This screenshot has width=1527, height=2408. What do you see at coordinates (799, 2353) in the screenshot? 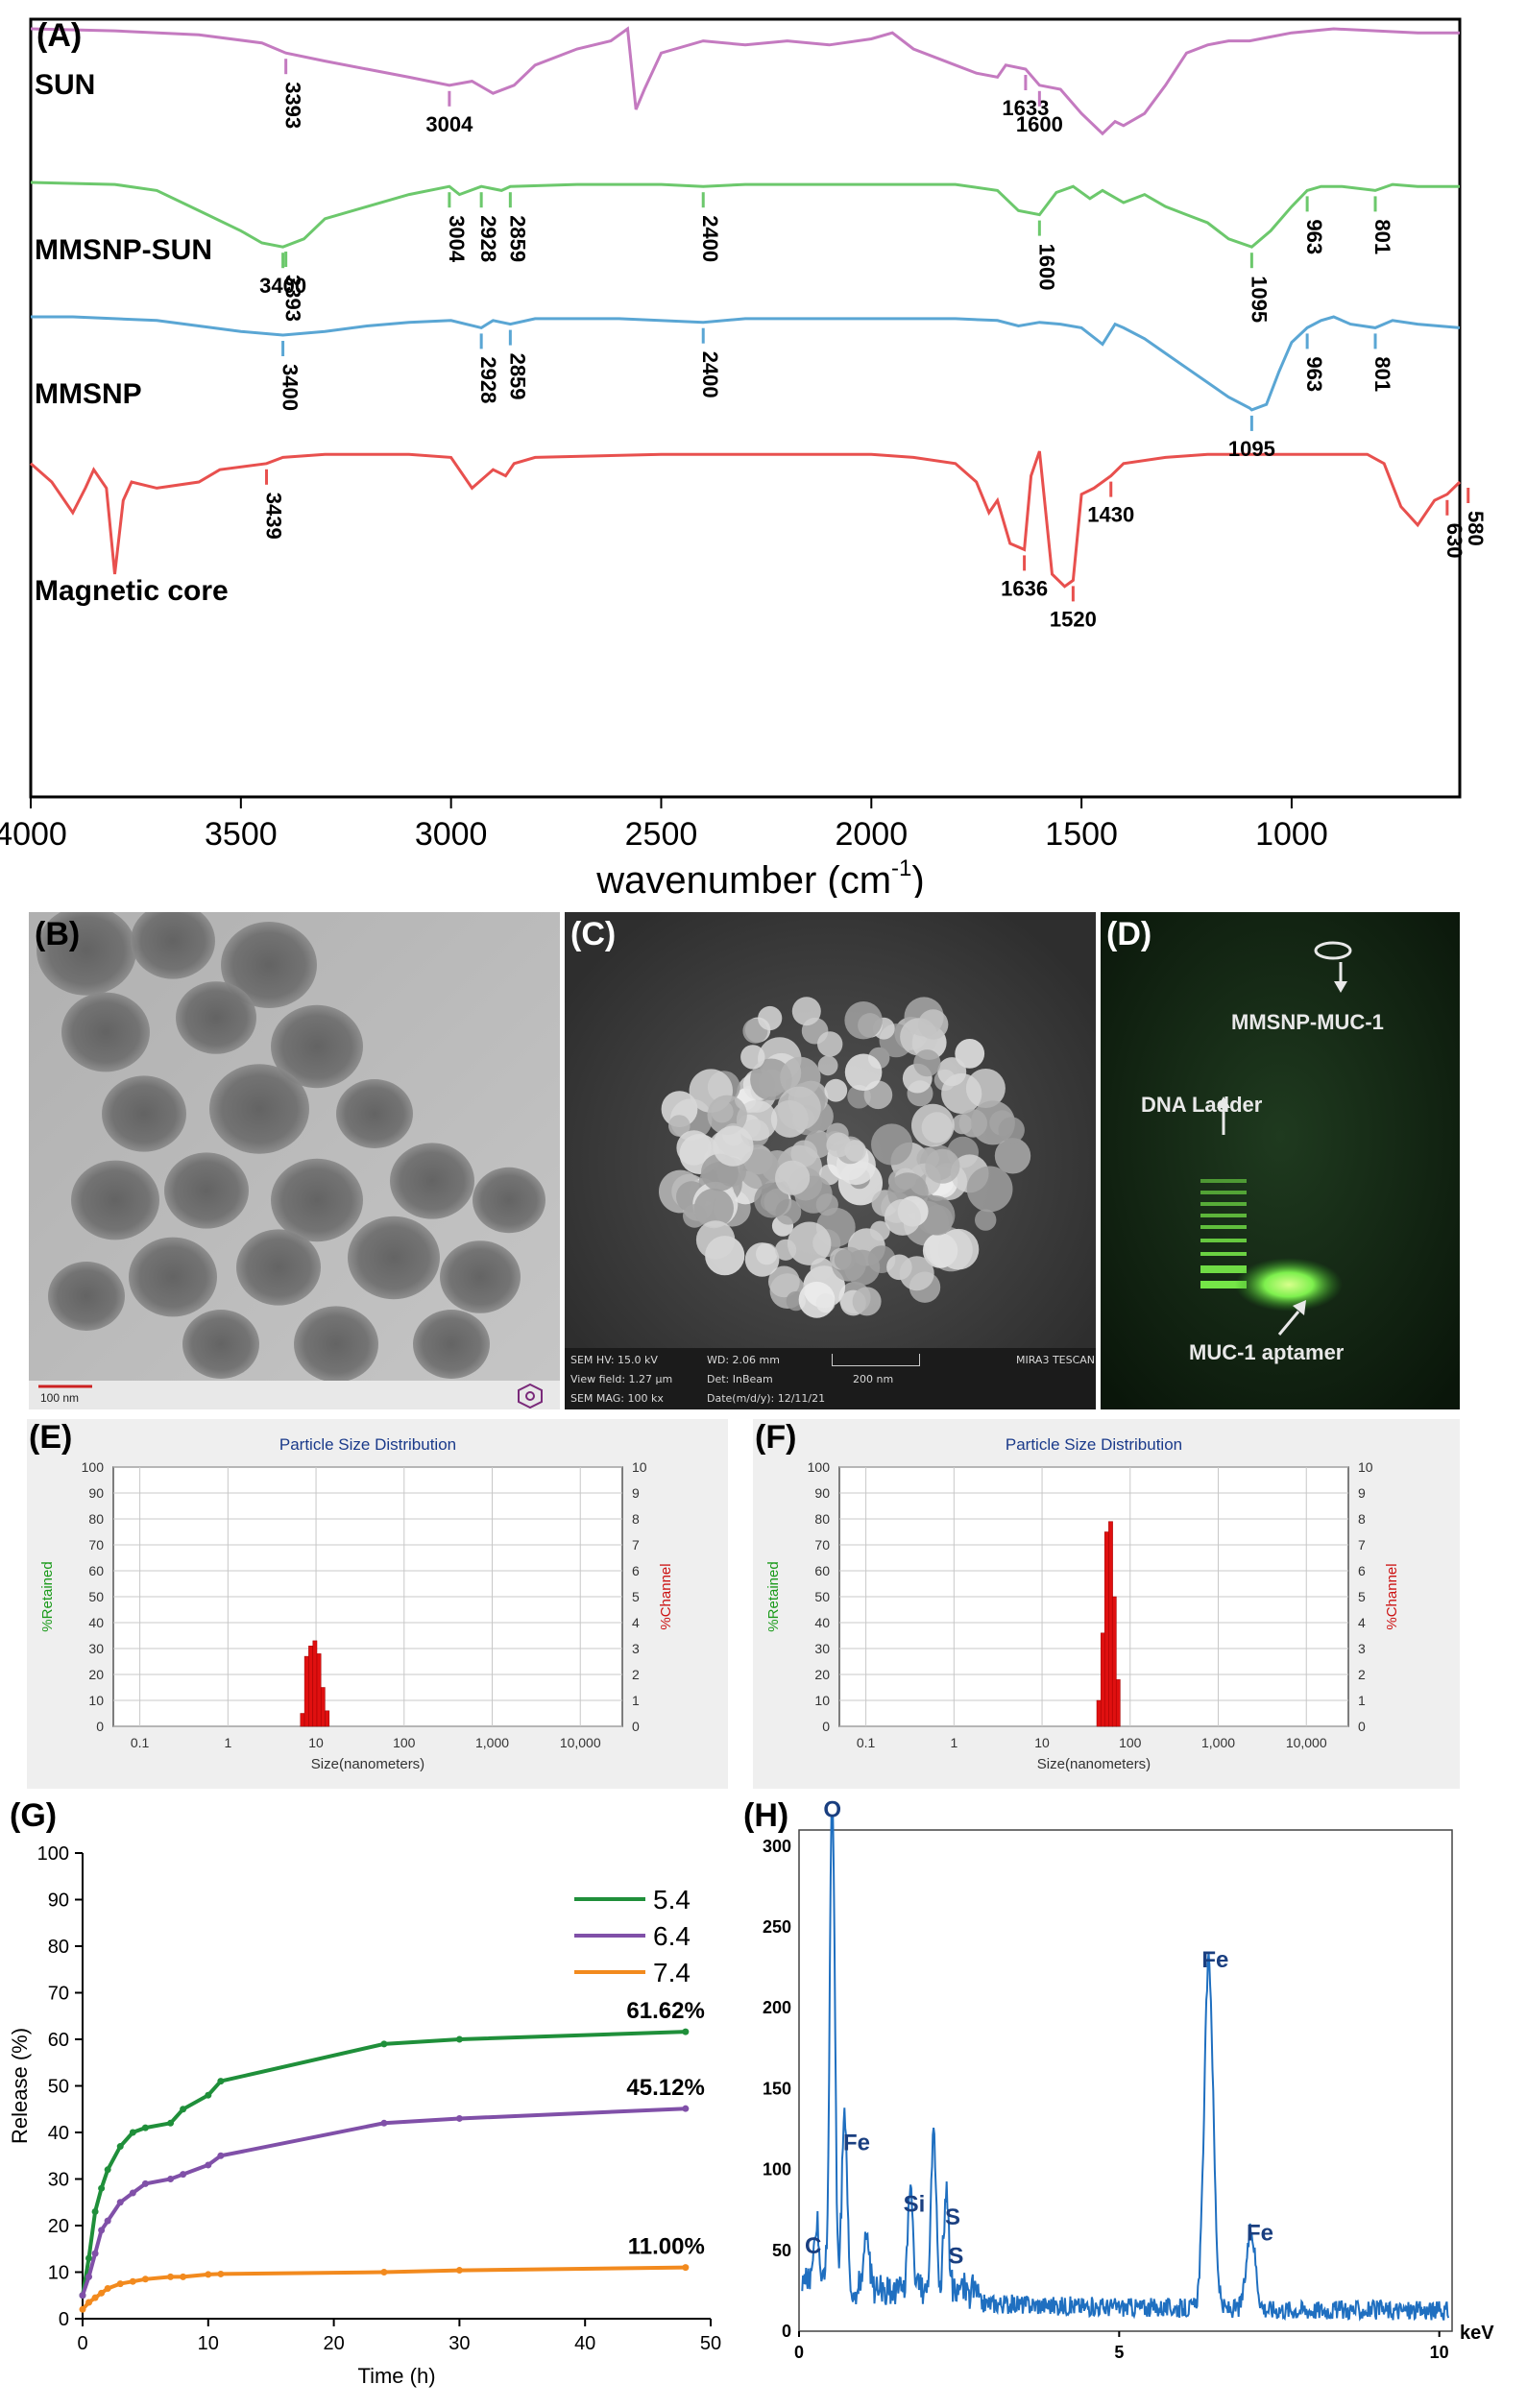
I see `eds-x-tick-label: 0` at bounding box center [799, 2353].